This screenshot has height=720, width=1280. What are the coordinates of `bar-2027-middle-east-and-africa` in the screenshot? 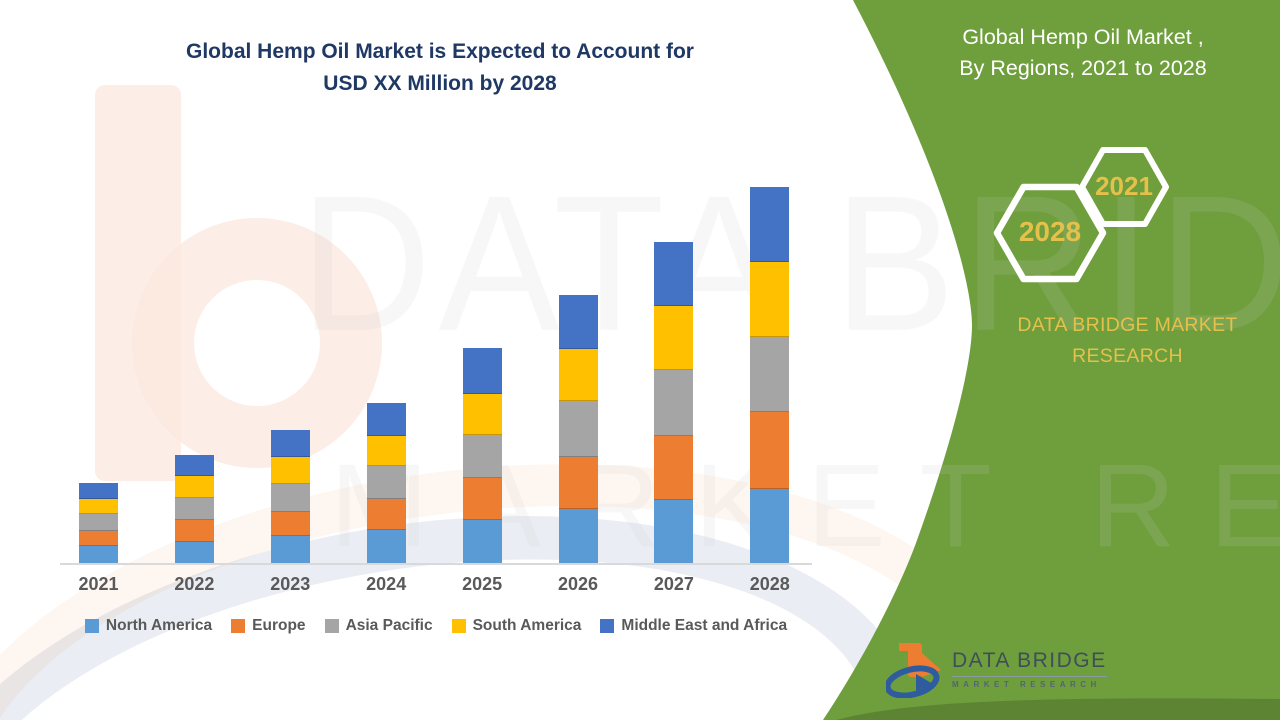 It's located at (674, 274).